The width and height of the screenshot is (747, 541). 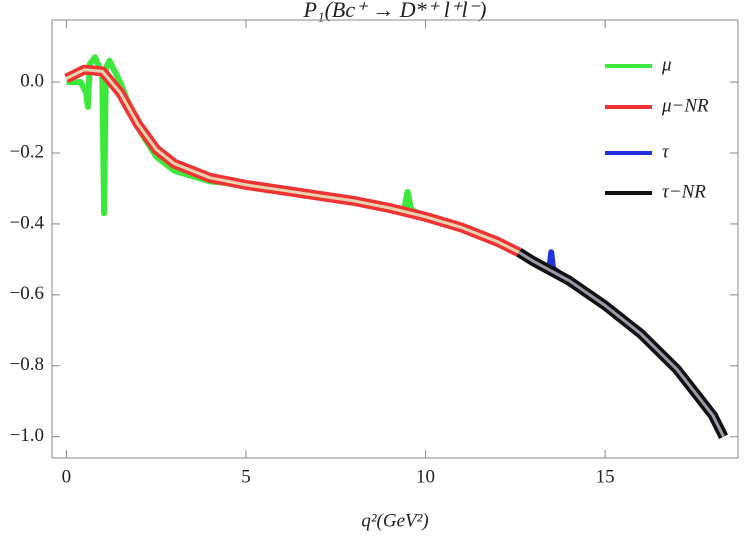 What do you see at coordinates (605, 476) in the screenshot?
I see `x-tick-label: 15` at bounding box center [605, 476].